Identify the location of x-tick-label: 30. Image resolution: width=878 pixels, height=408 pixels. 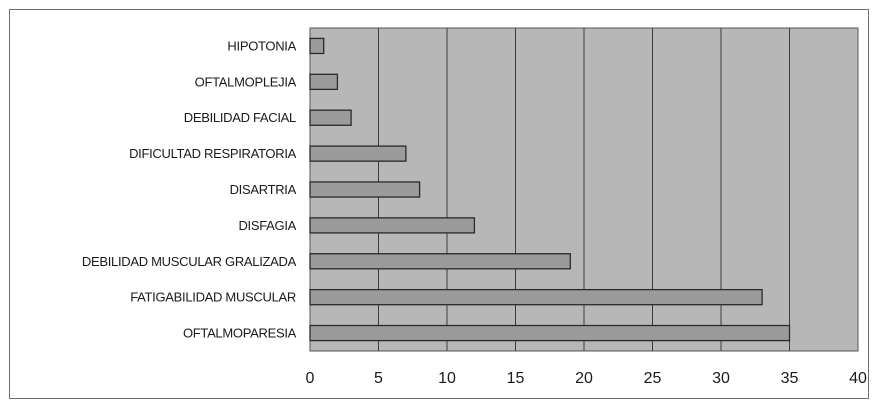
(721, 378).